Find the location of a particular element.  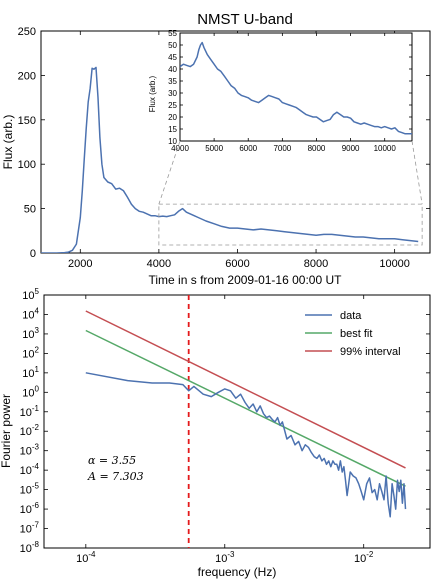

inset-x-tick-label: 9000 is located at coordinates (351, 148).